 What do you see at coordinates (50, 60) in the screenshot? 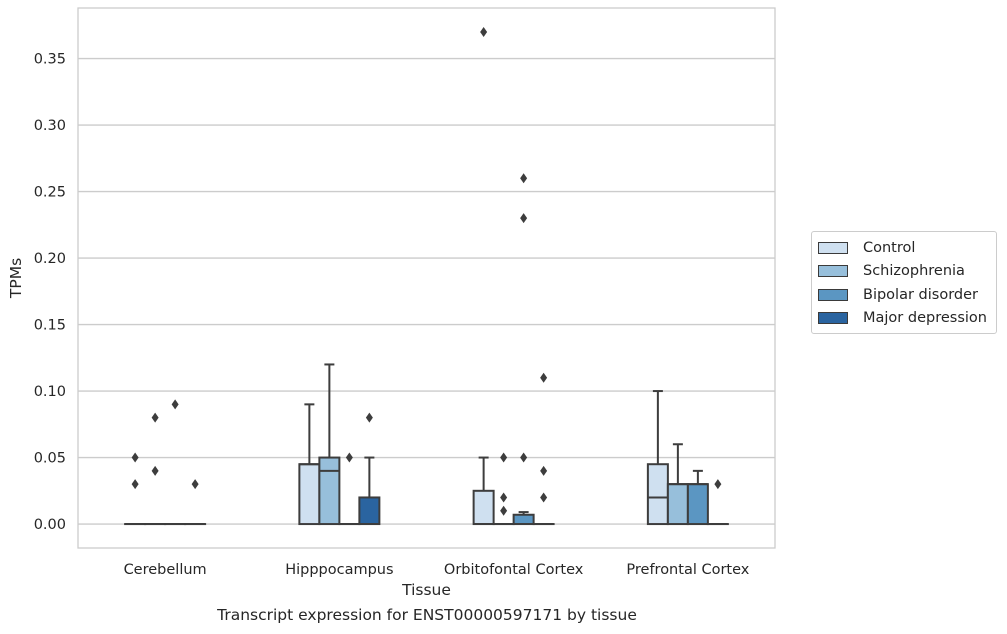
I see `y-tick-label: 0.35` at bounding box center [50, 60].